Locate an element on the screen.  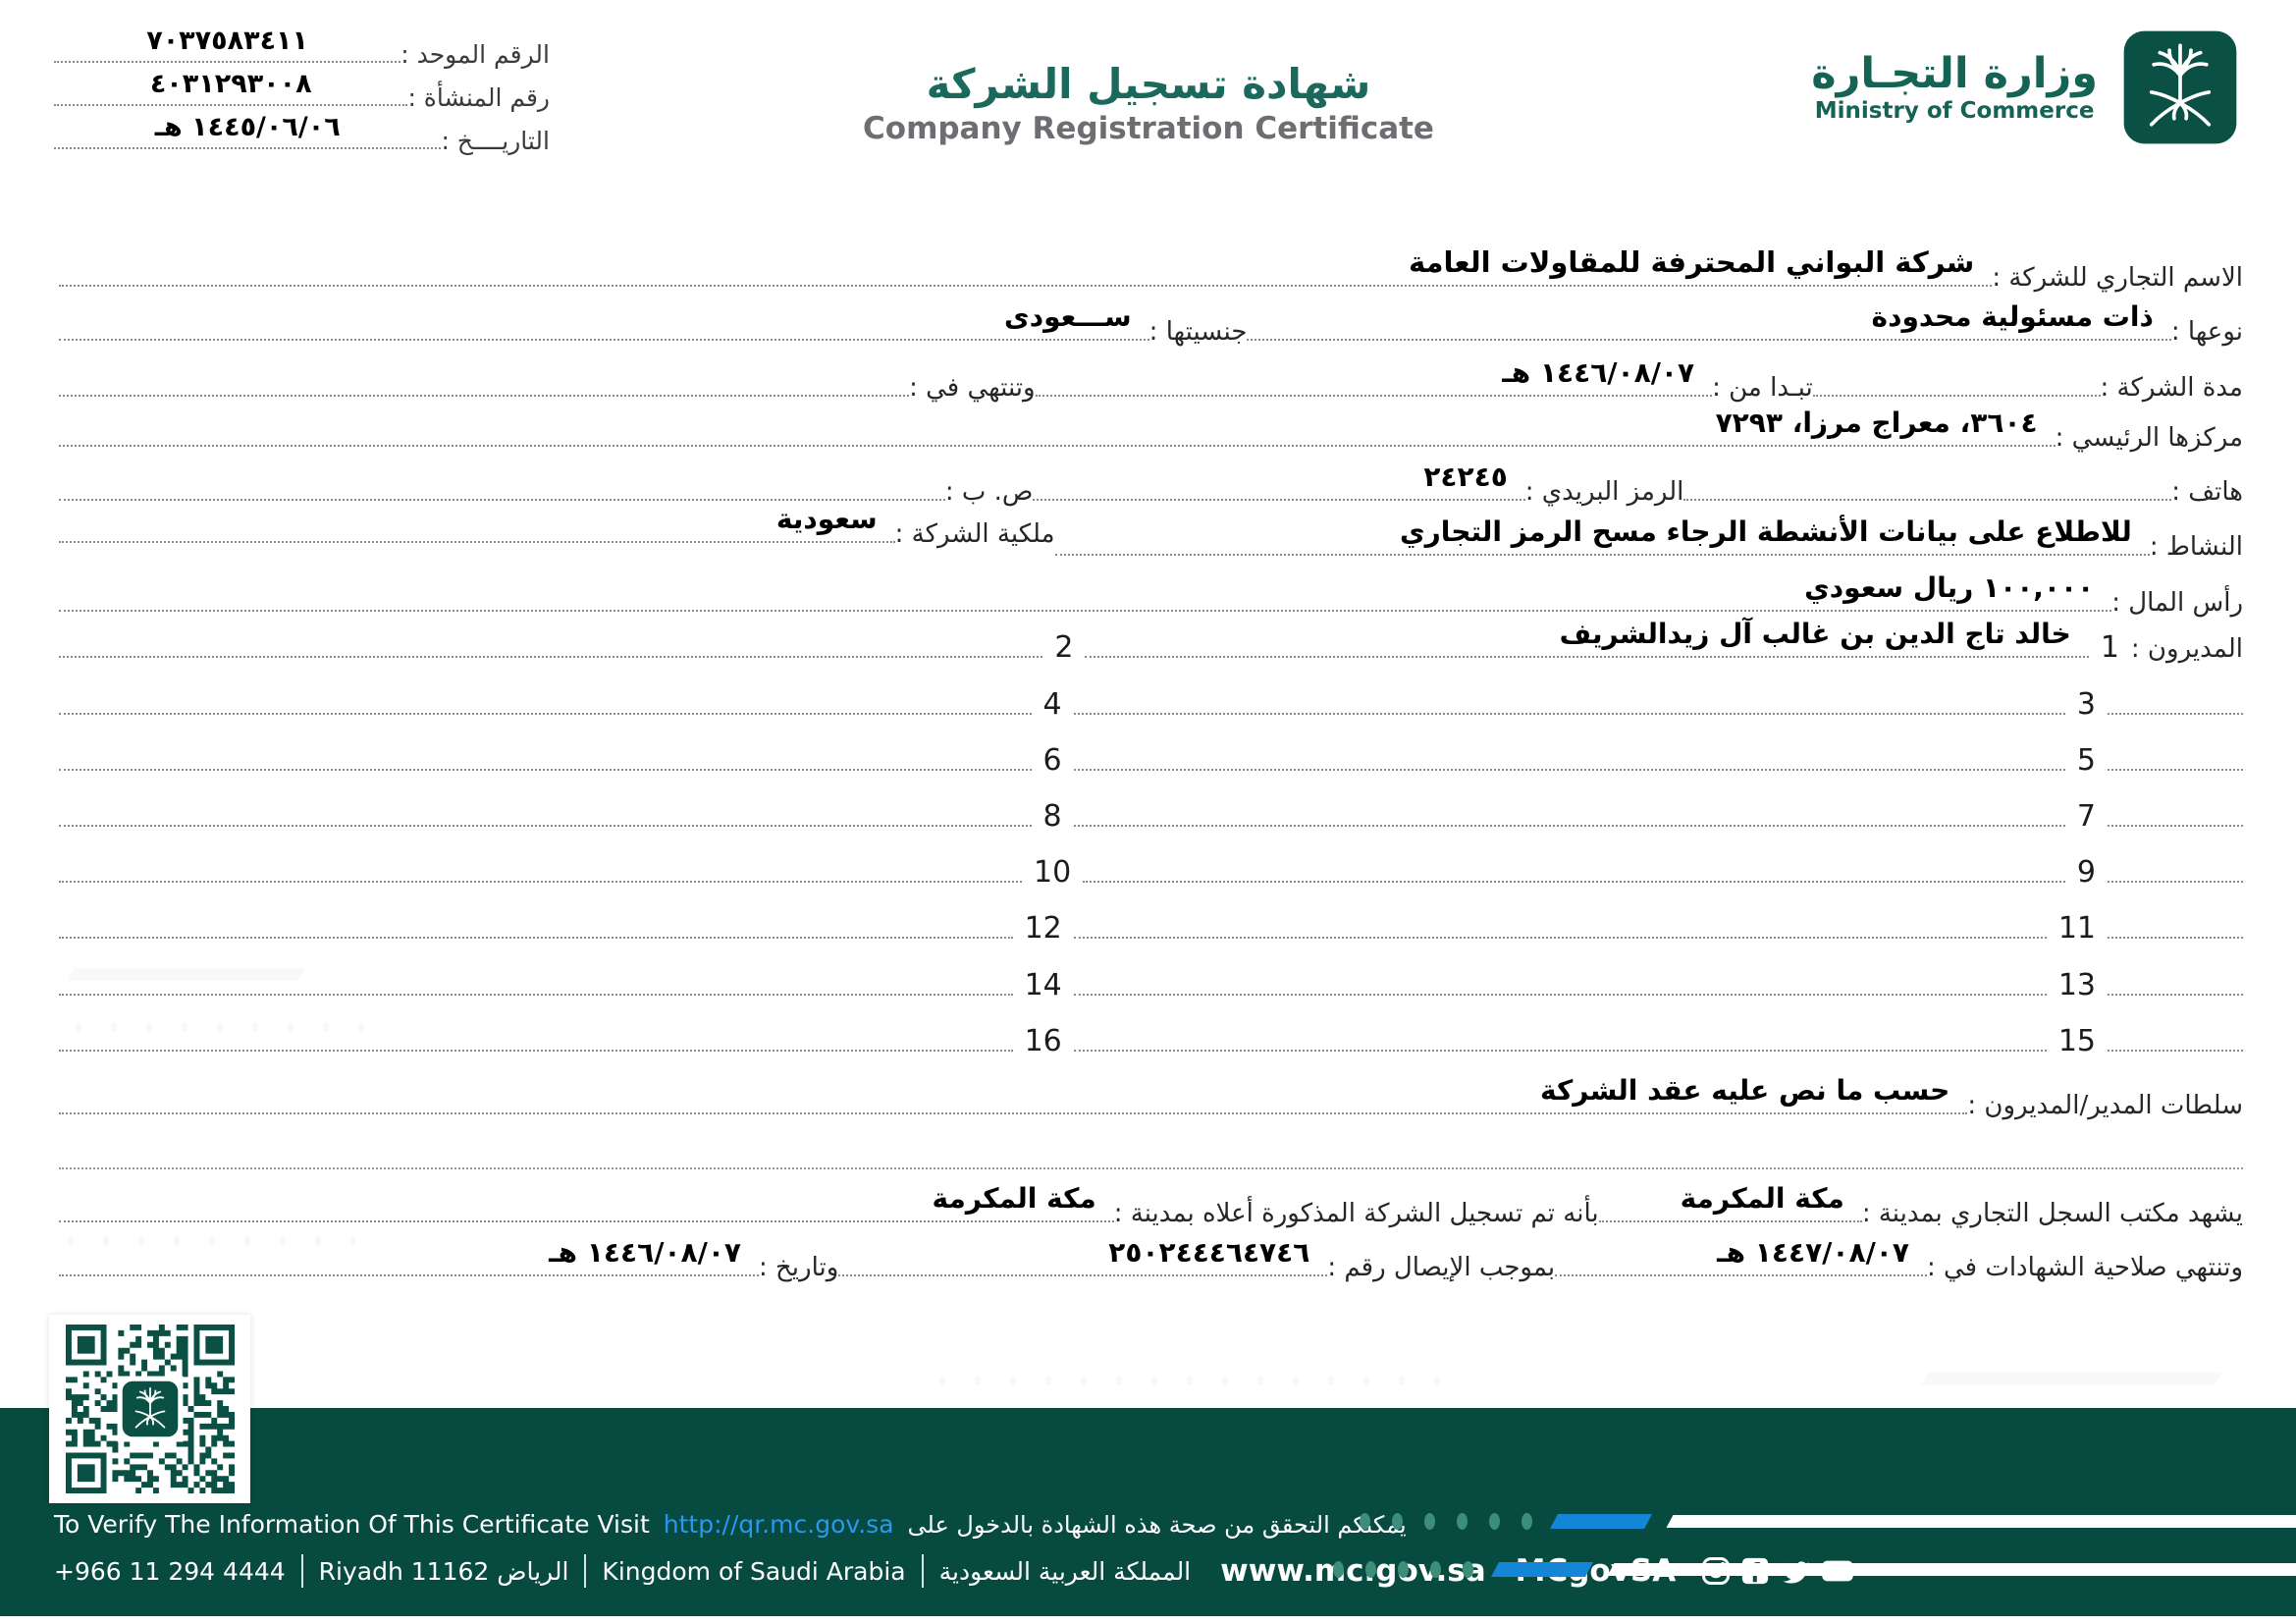
managers-row-7: 13 14 is located at coordinates (1151, 966).